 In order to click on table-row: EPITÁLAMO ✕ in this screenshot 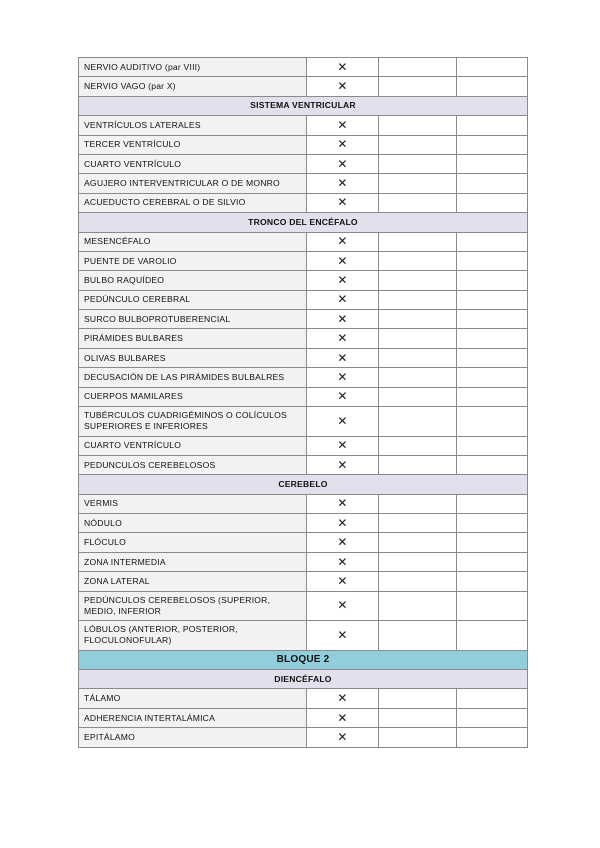, I will do `click(303, 737)`.